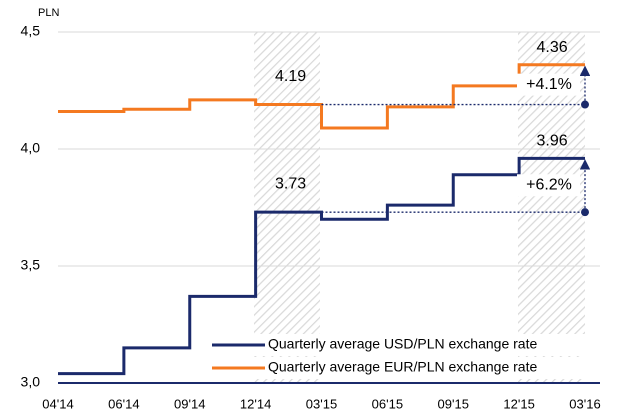 The width and height of the screenshot is (631, 416). I want to click on series-line, so click(321, 96).